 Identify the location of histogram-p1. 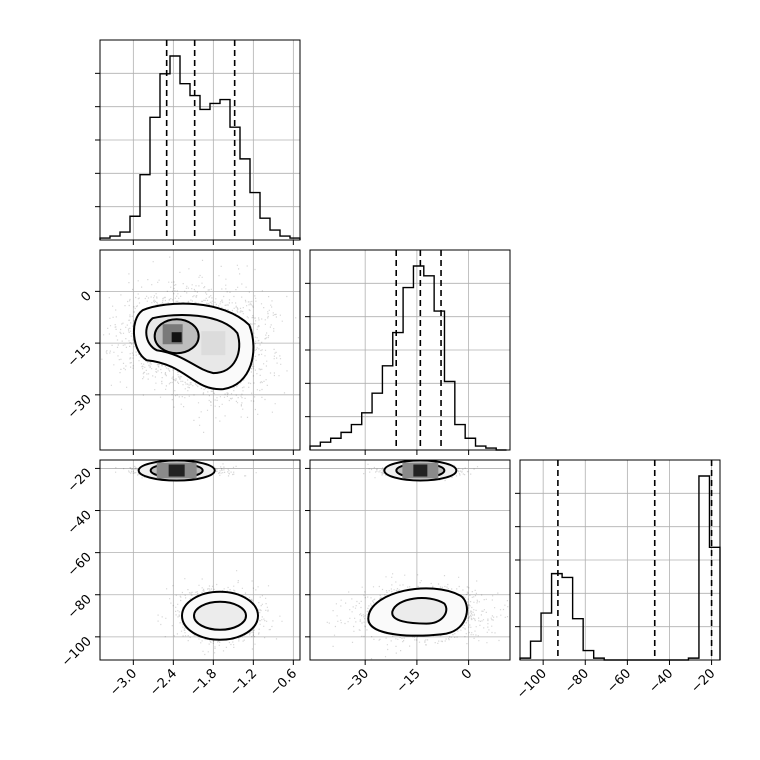
(200, 140).